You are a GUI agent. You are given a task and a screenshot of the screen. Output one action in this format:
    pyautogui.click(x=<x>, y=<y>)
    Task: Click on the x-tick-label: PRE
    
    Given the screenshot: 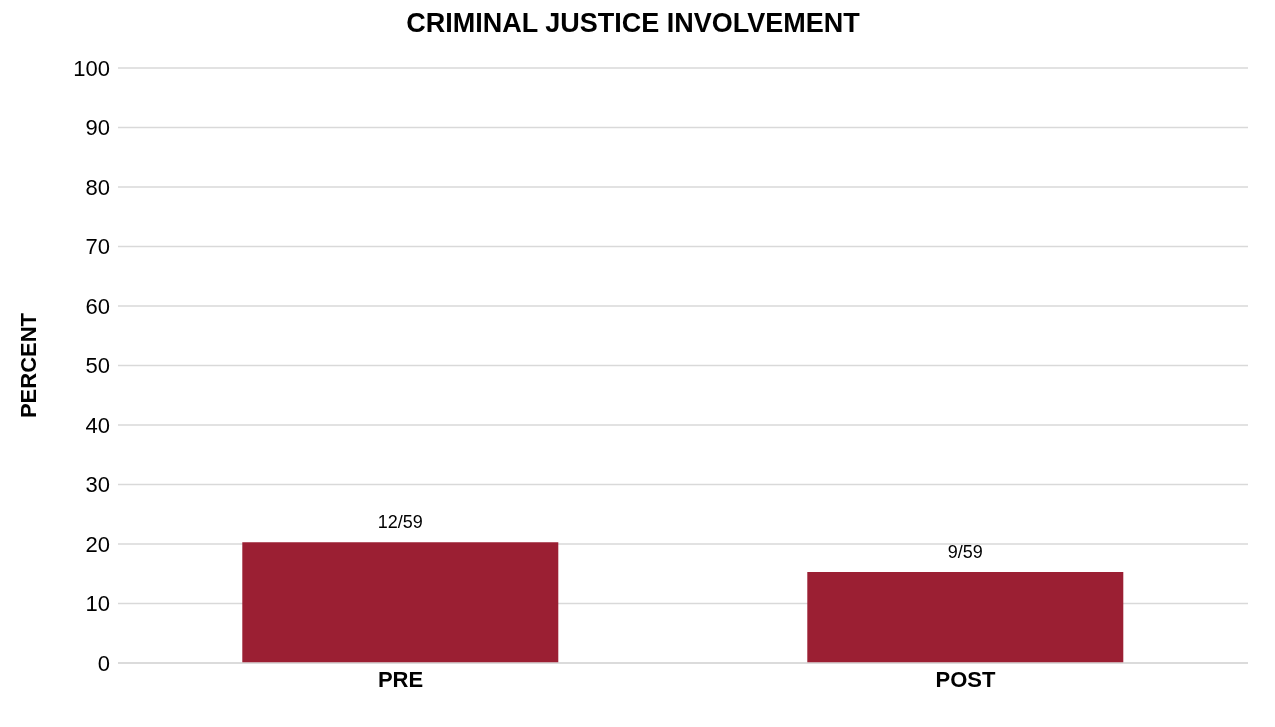 What is the action you would take?
    pyautogui.click(x=400, y=679)
    